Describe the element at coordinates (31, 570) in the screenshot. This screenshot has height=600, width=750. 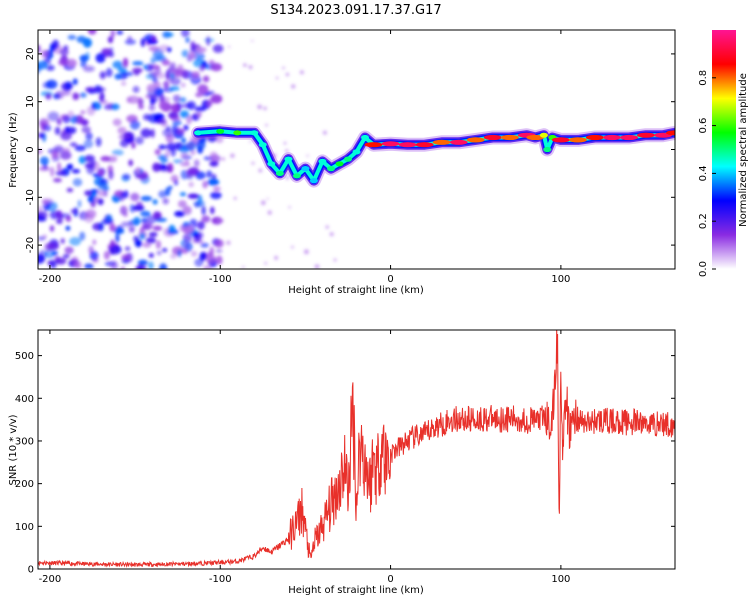
I see `y-tick-label: 0` at that location.